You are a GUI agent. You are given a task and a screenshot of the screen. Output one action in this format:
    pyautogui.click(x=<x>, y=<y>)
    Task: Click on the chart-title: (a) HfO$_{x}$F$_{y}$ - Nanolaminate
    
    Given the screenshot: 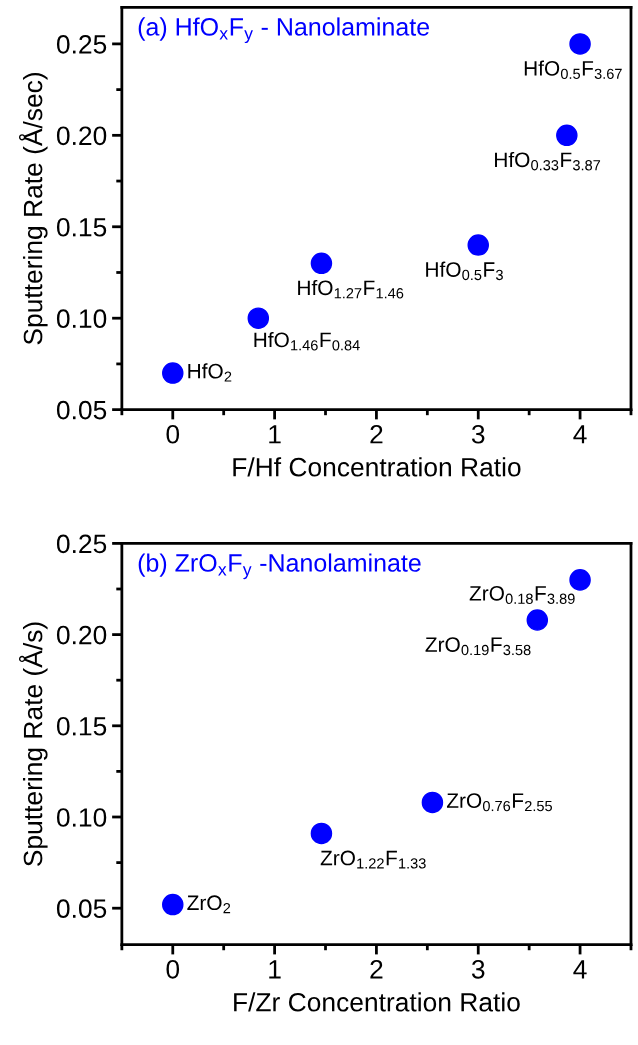 What is the action you would take?
    pyautogui.click(x=283, y=30)
    